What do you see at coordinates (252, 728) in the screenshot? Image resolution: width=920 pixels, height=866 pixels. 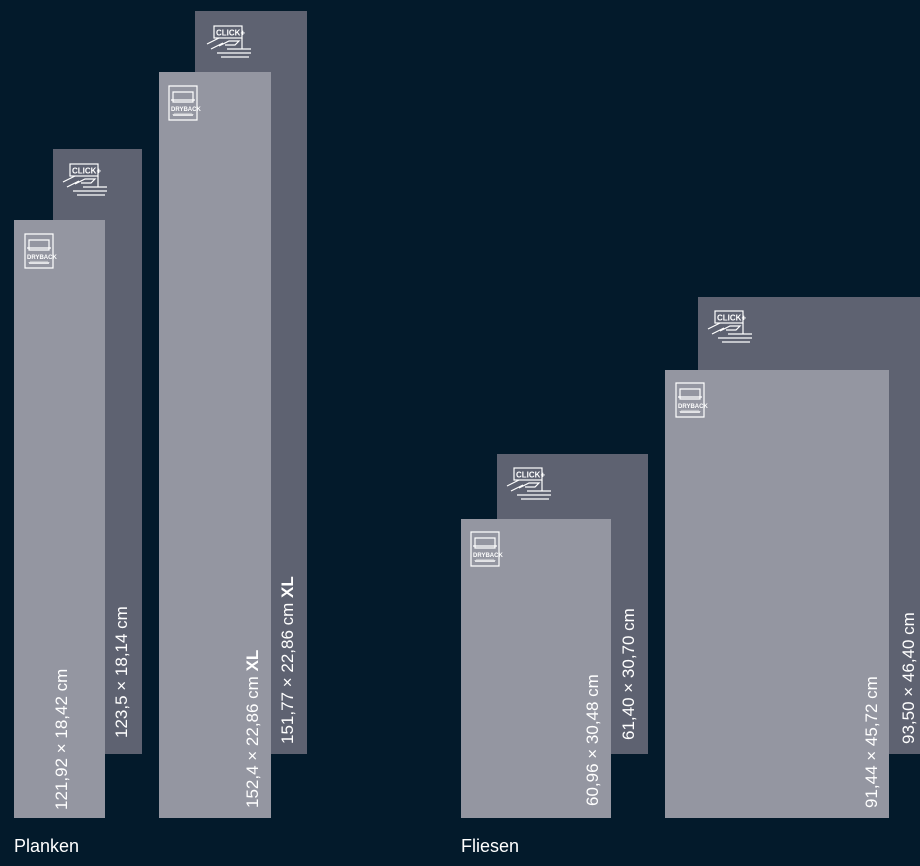 I see `plank-size-label: 152,4 × 22,86 cm XL` at bounding box center [252, 728].